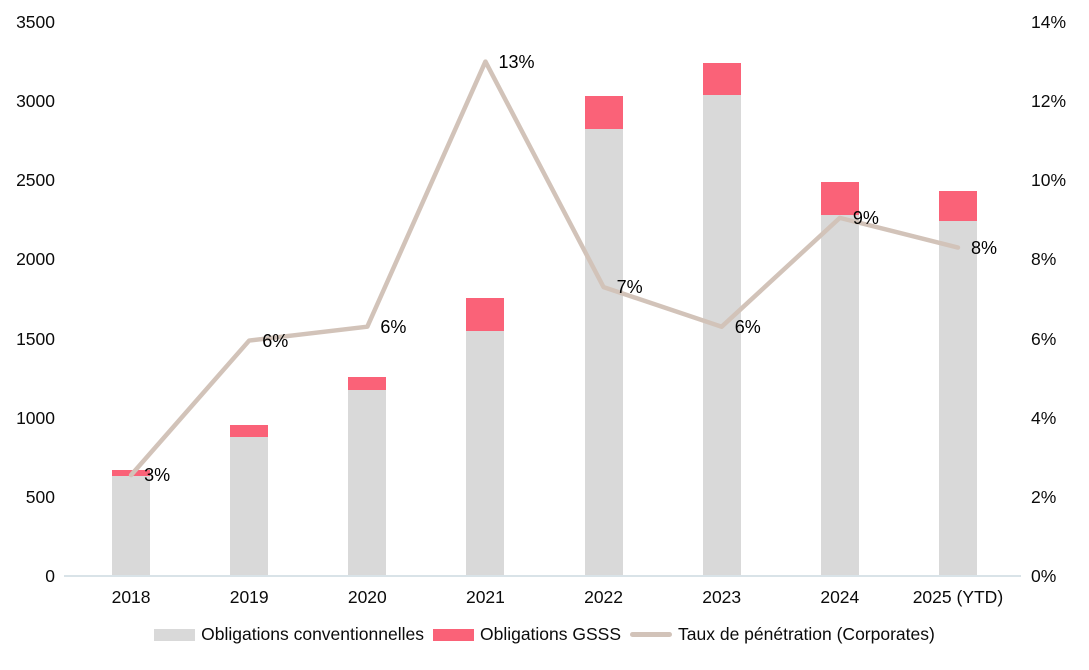  Describe the element at coordinates (485, 315) in the screenshot. I see `bar-segment-gsss-2021` at that location.